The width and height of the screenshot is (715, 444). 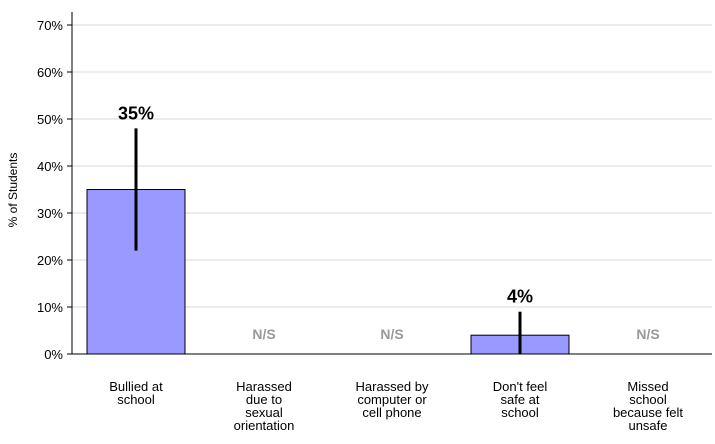 I want to click on y-tick-label: 20%, so click(x=50, y=260).